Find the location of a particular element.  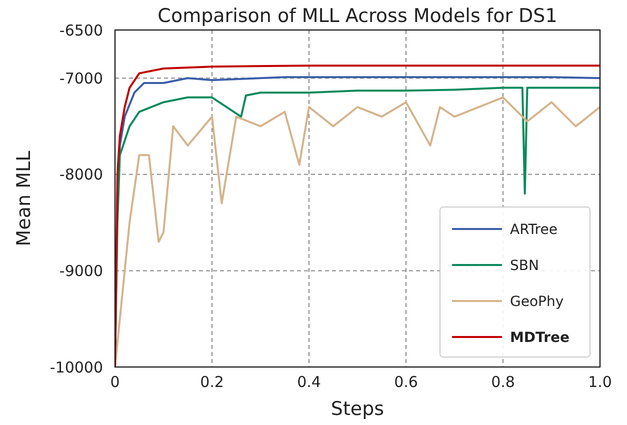

y-tick-label: -6500 is located at coordinates (81, 30).